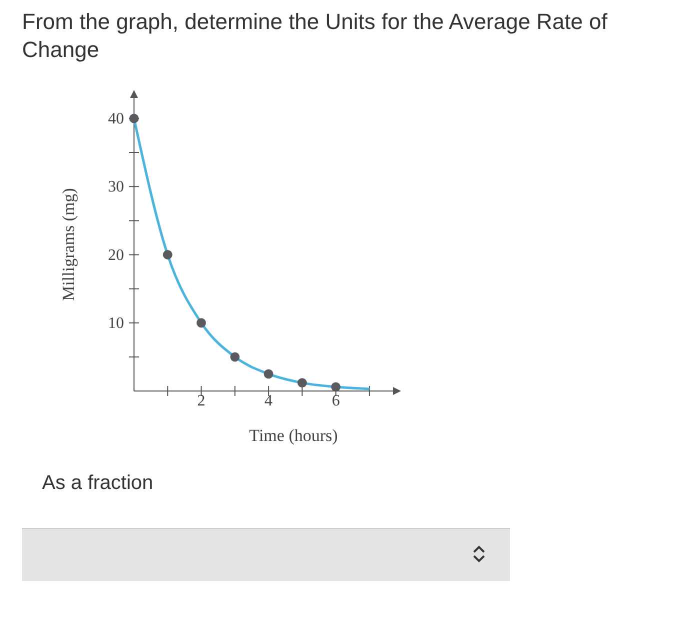 Image resolution: width=700 pixels, height=622 pixels. Describe the element at coordinates (98, 483) in the screenshot. I see `text: As a fraction` at that location.